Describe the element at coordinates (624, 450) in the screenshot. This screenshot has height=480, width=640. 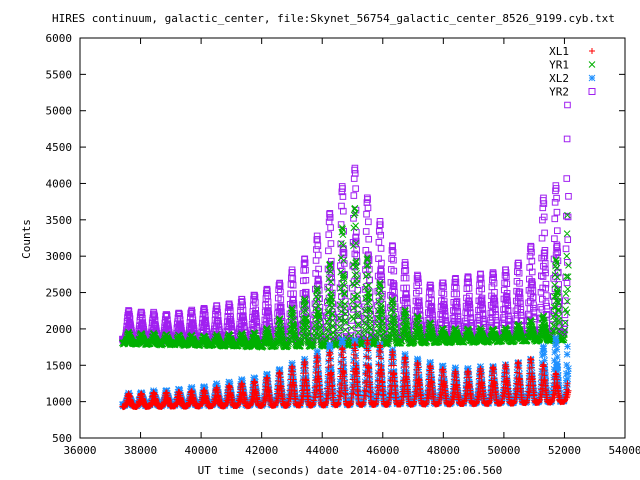
I see `x-tick-label: 54000` at that location.